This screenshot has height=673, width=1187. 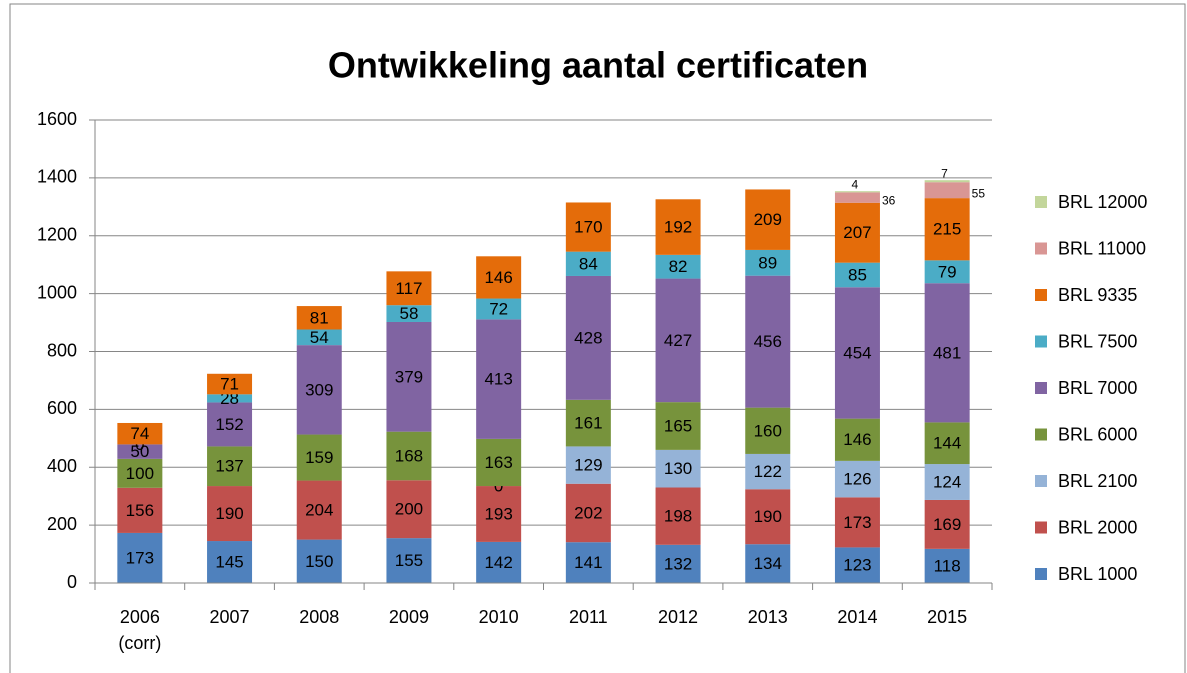 I want to click on data-label: 124, so click(x=947, y=481).